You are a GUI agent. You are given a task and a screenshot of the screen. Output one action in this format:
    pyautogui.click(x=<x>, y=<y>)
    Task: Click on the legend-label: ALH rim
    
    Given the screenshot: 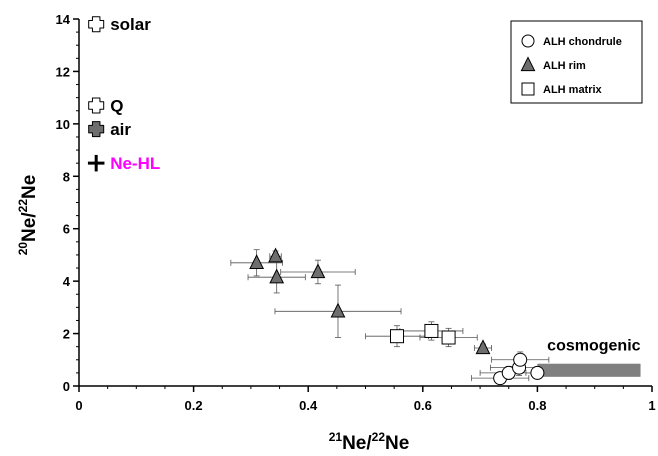 What is the action you would take?
    pyautogui.click(x=564, y=66)
    